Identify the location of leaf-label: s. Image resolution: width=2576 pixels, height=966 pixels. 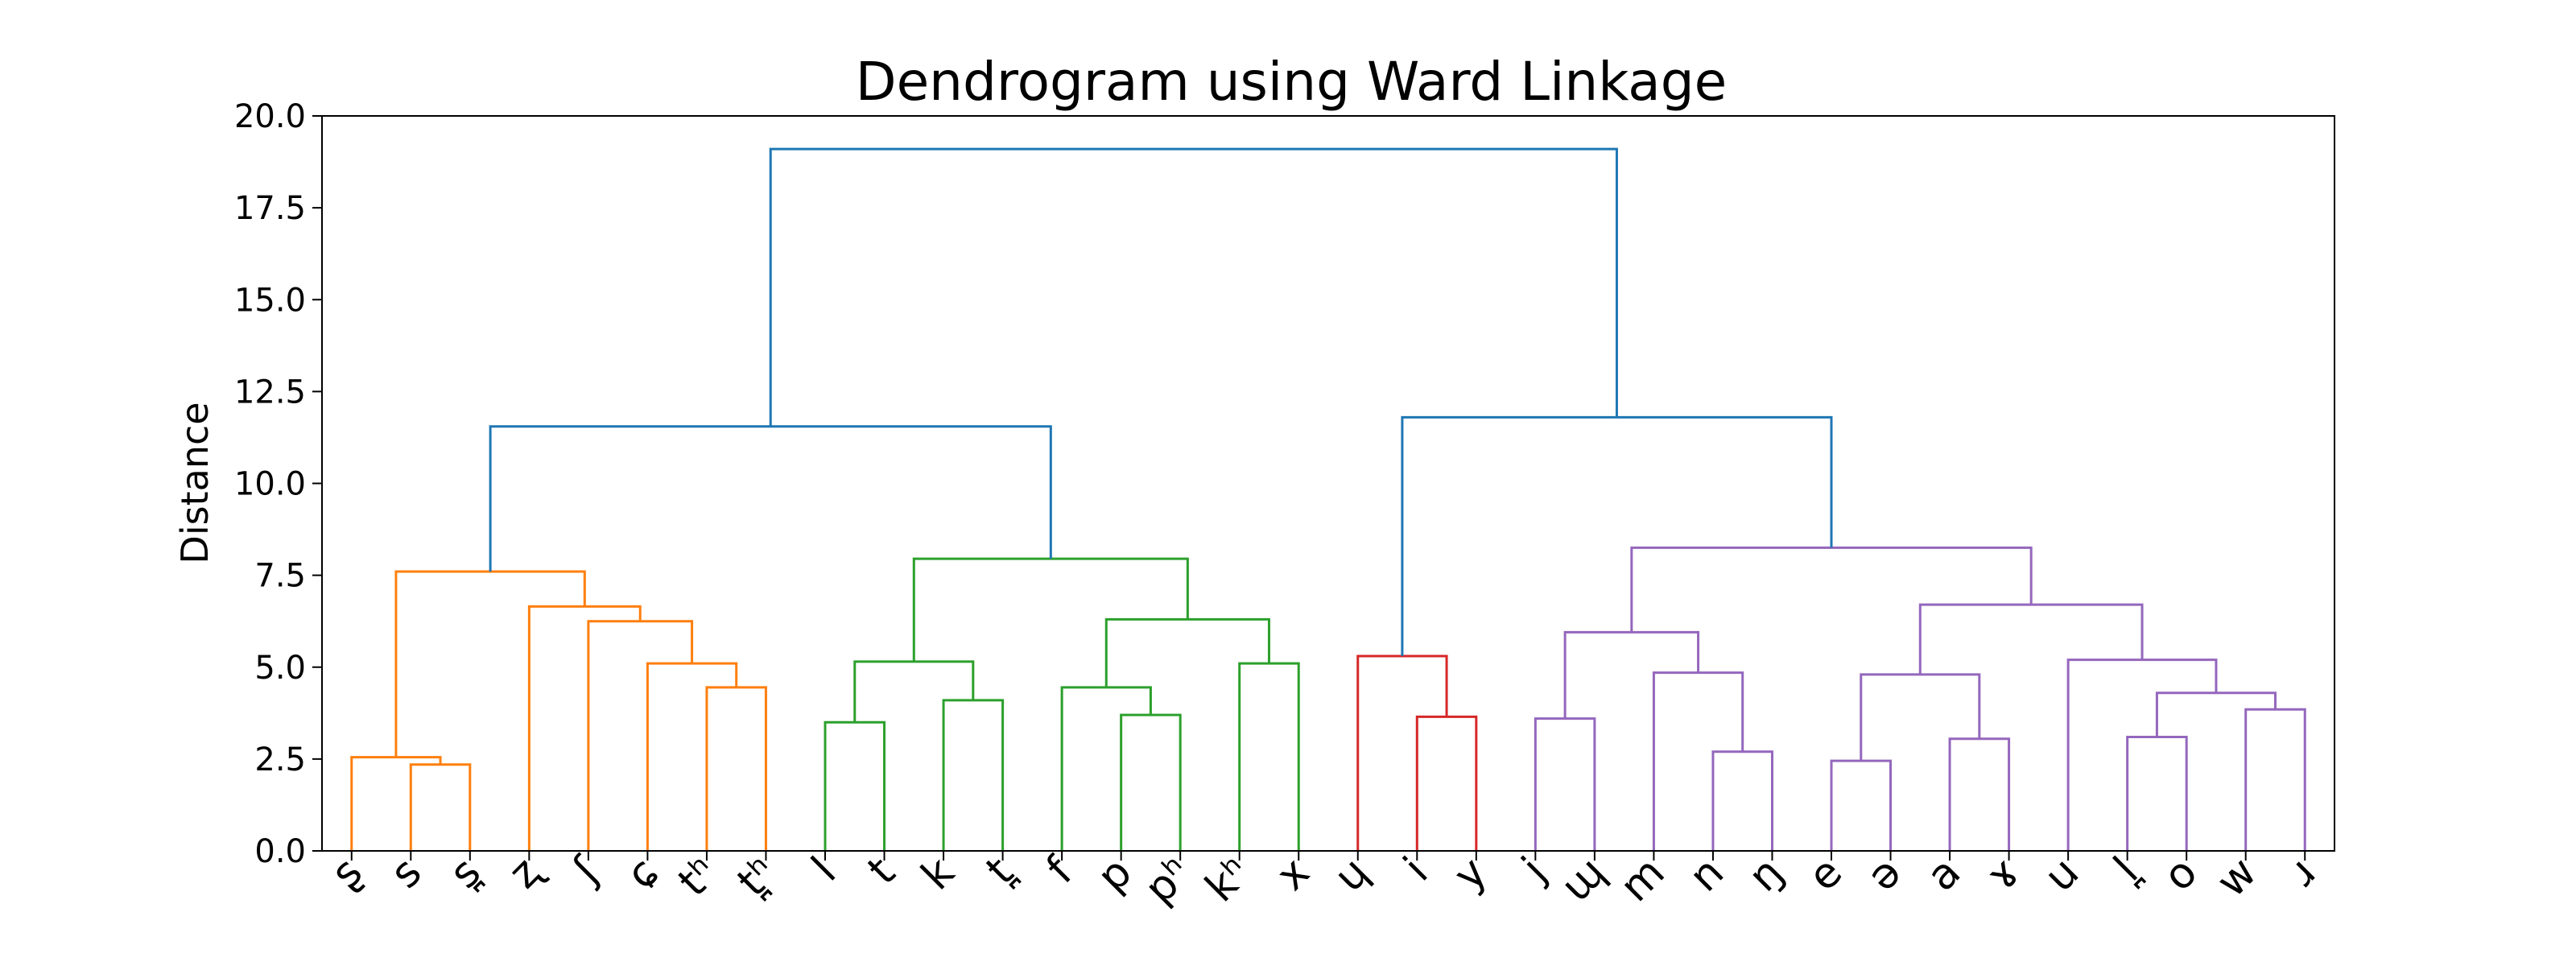
(406, 873).